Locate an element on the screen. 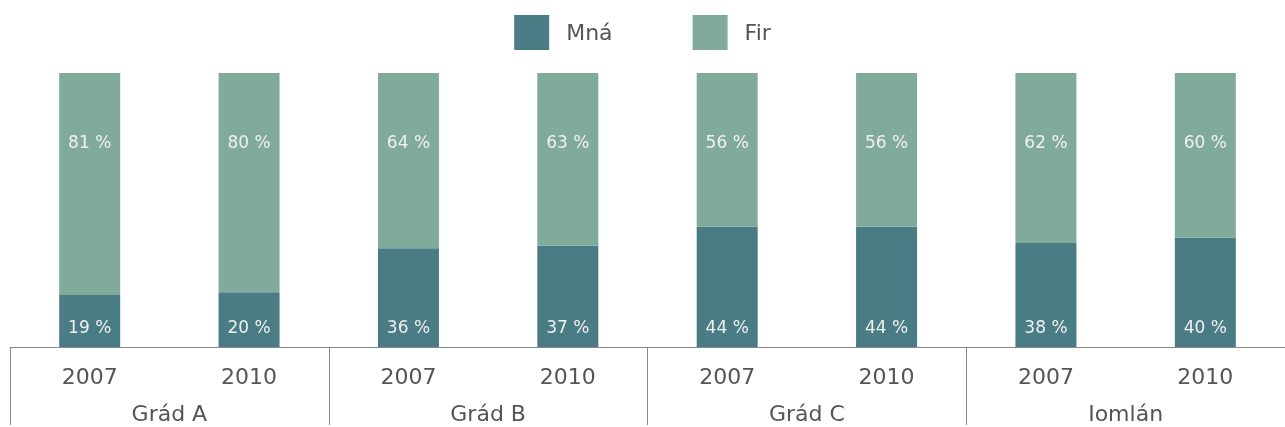 The image size is (1285, 427). data-label: 63 % is located at coordinates (568, 141).